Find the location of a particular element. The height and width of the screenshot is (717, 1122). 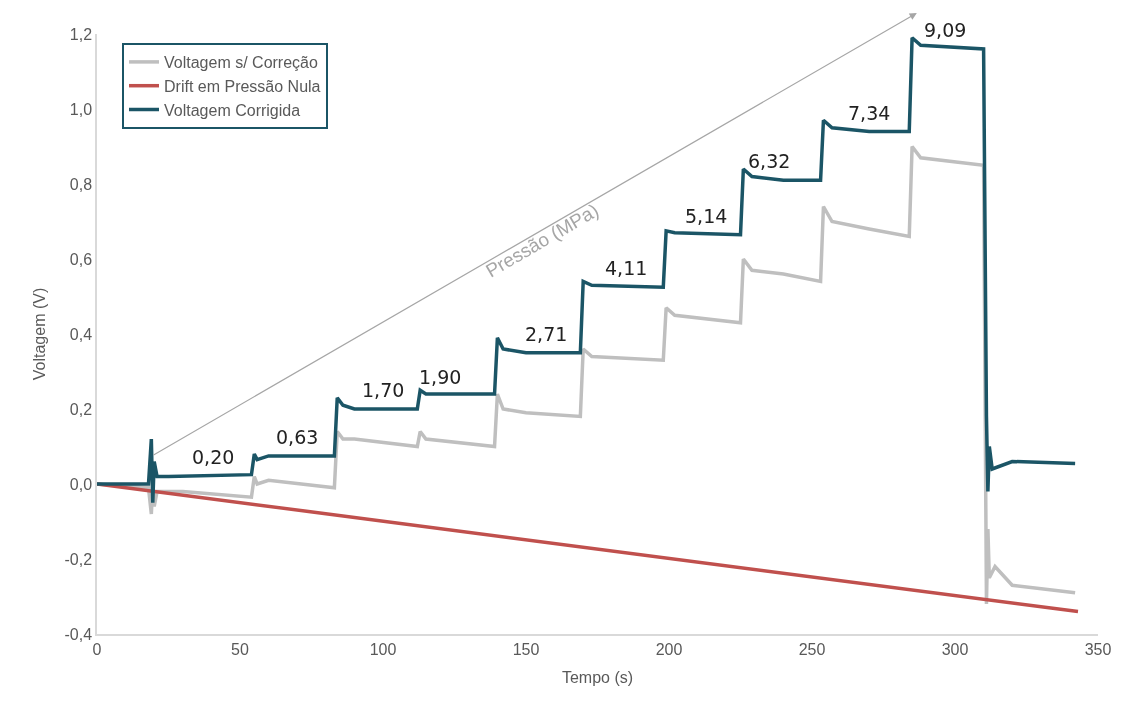

x-tick-label: 0 is located at coordinates (97, 649).